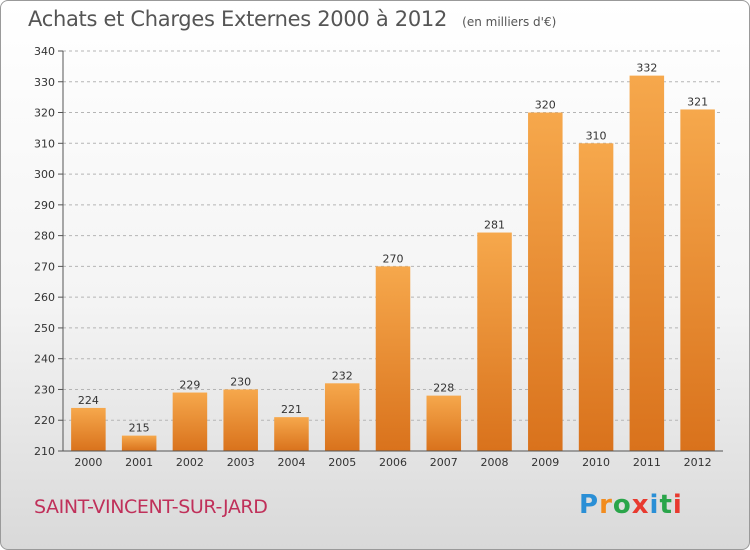 This screenshot has width=750, height=550. Describe the element at coordinates (139, 443) in the screenshot. I see `bar-2001` at that location.